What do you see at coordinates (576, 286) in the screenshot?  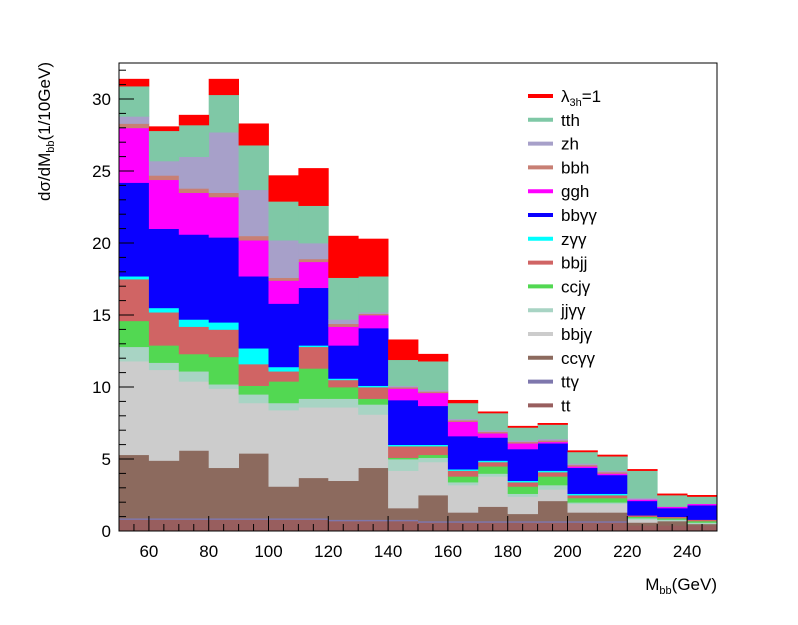 I see `legend-label: ccjγ` at bounding box center [576, 286].